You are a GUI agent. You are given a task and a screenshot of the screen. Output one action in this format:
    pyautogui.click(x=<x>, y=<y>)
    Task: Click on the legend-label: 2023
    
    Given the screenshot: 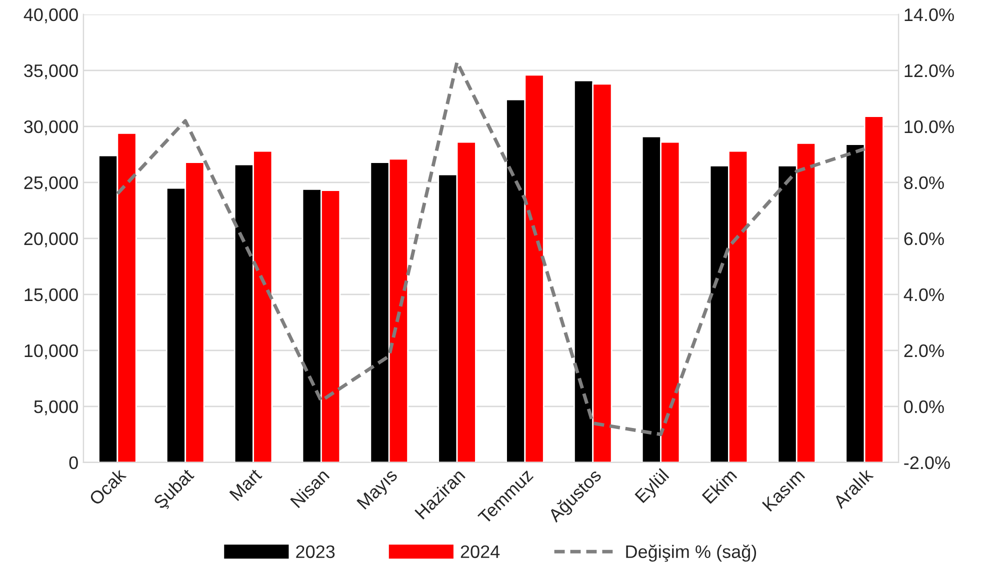 What is the action you would take?
    pyautogui.click(x=315, y=551)
    